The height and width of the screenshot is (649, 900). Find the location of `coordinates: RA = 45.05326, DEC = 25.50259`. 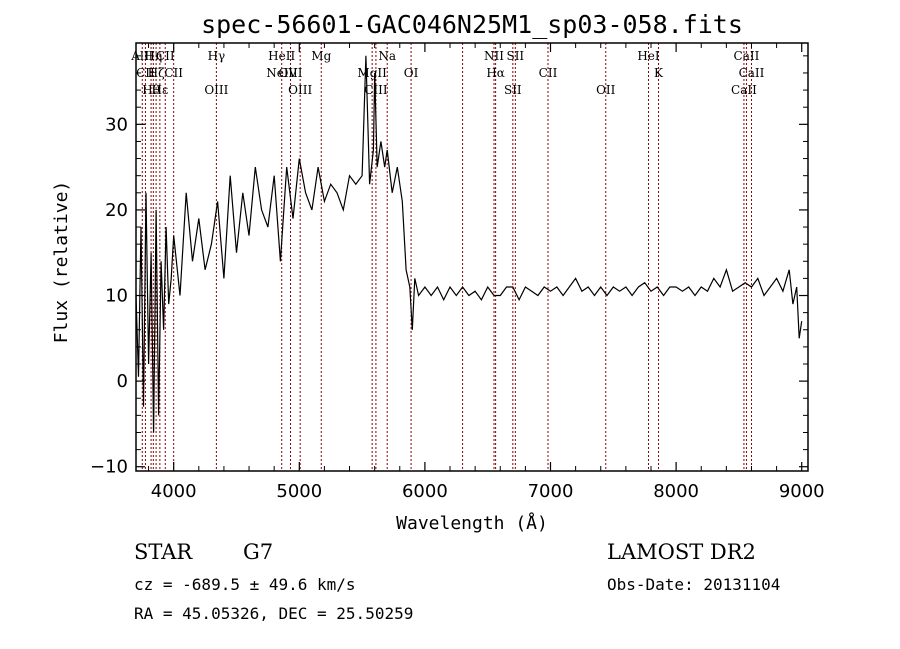

coordinates: RA = 45.05326, DEC = 25.50259 is located at coordinates (273, 613).